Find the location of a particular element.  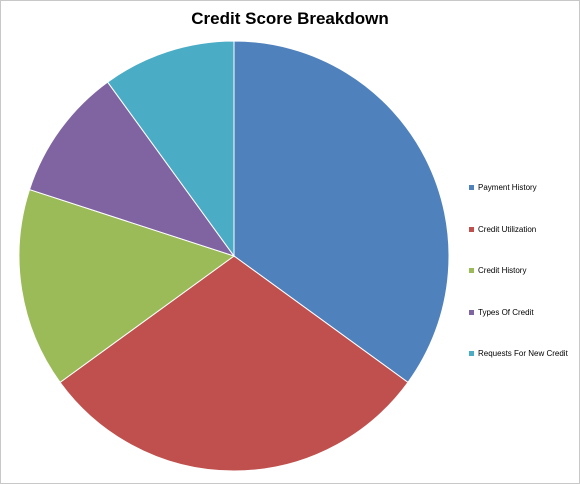

legend-item-payment-history: Payment History is located at coordinates (523, 188).